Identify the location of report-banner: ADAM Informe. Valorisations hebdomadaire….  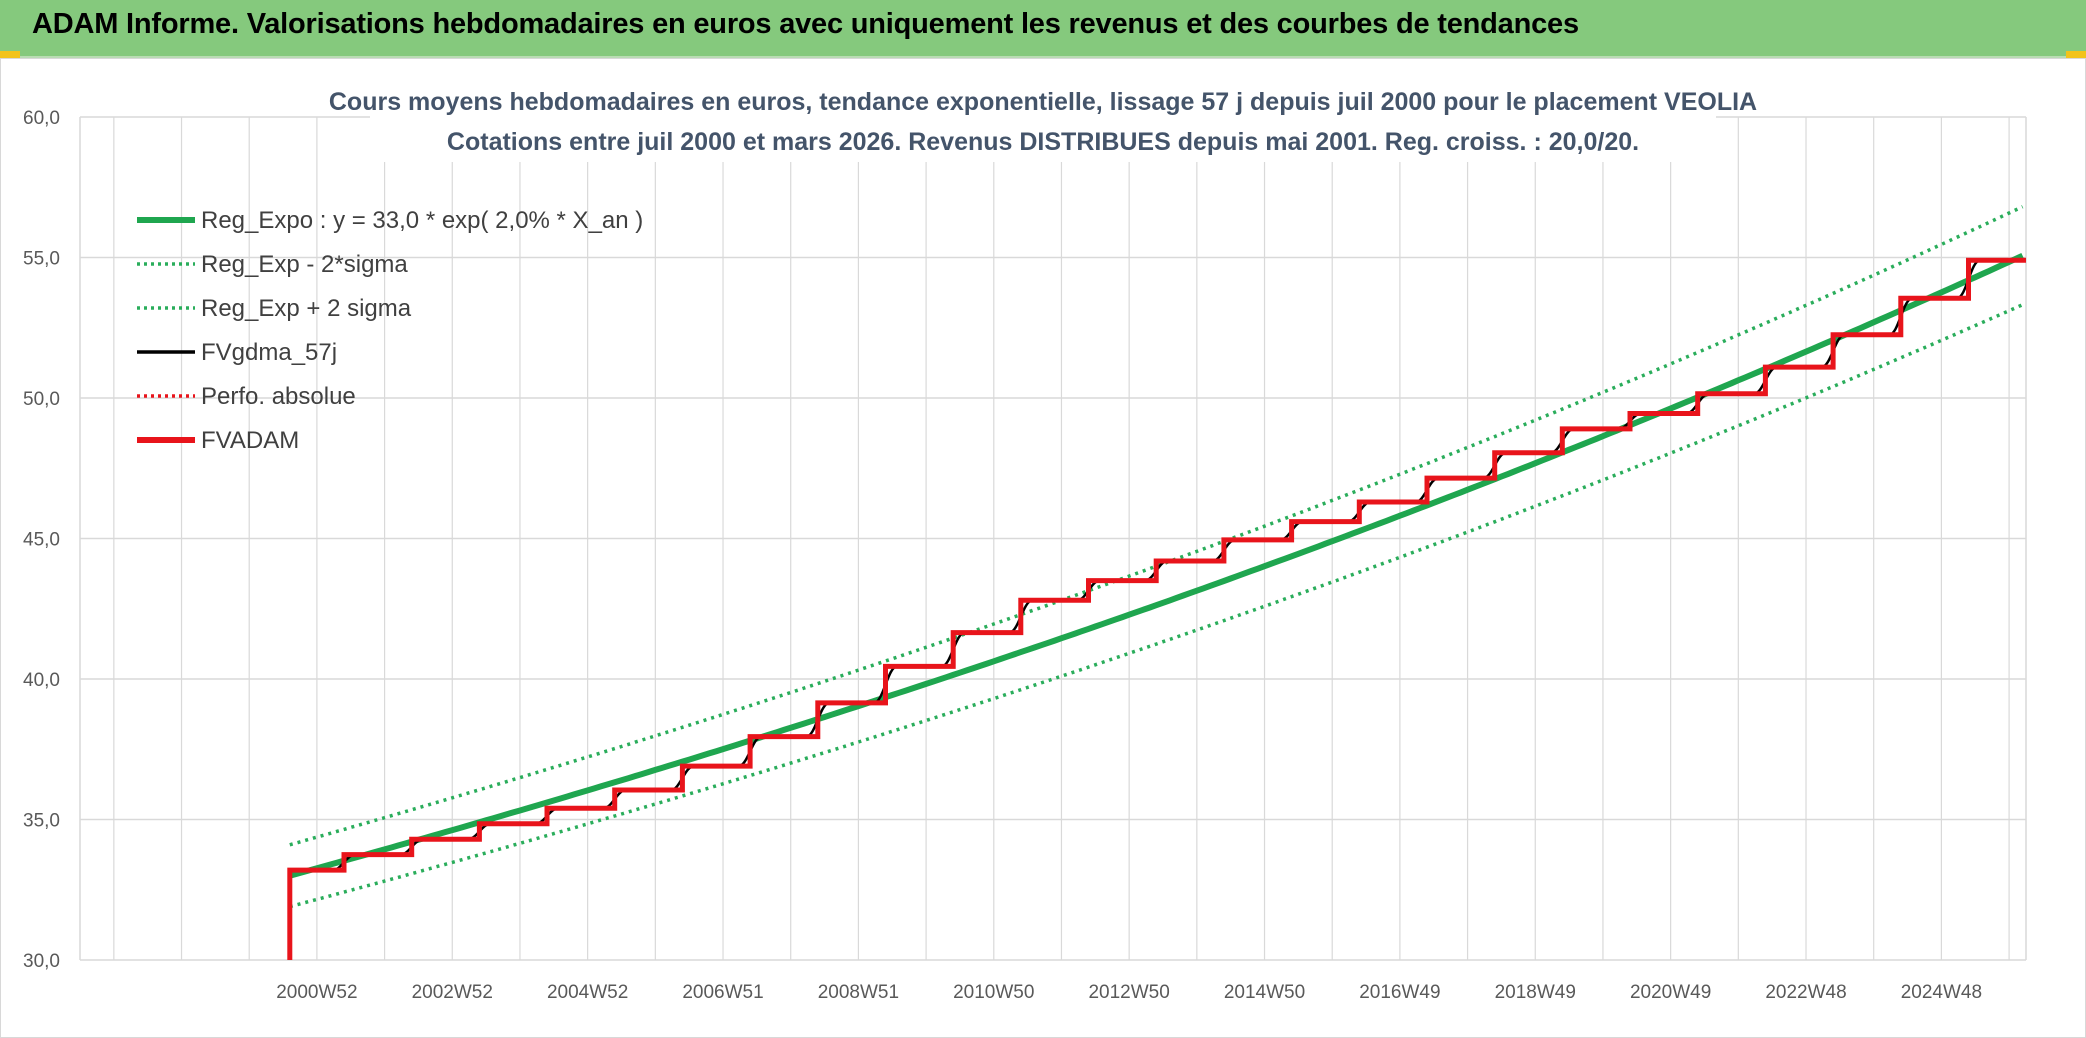
(1043, 29).